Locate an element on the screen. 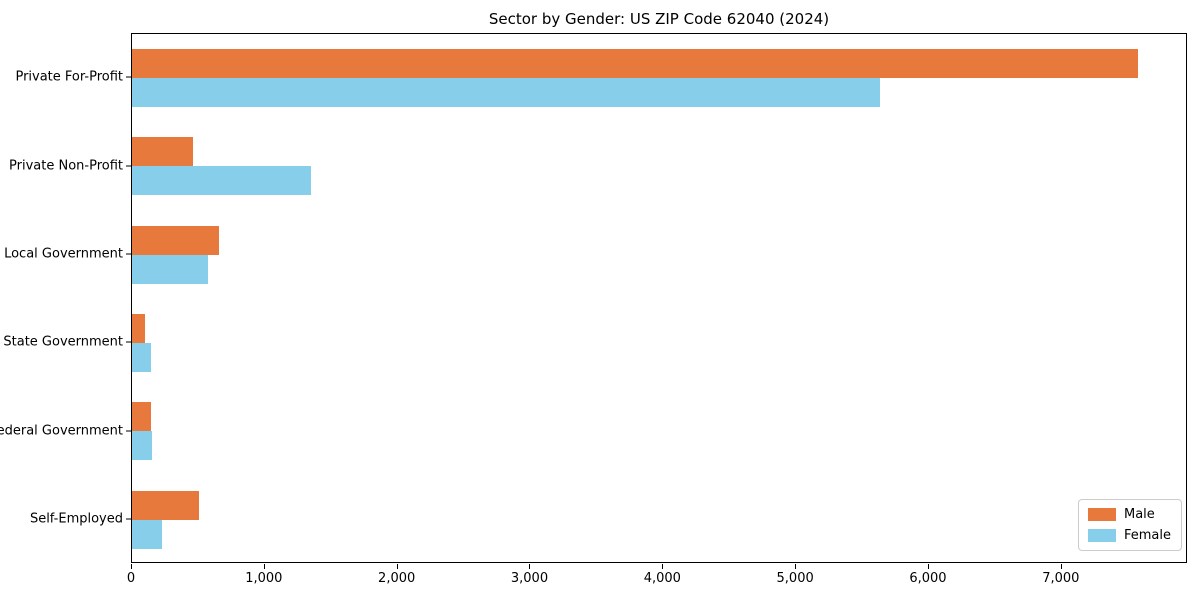 The image size is (1200, 600). legend-label-female: Female is located at coordinates (1147, 535).